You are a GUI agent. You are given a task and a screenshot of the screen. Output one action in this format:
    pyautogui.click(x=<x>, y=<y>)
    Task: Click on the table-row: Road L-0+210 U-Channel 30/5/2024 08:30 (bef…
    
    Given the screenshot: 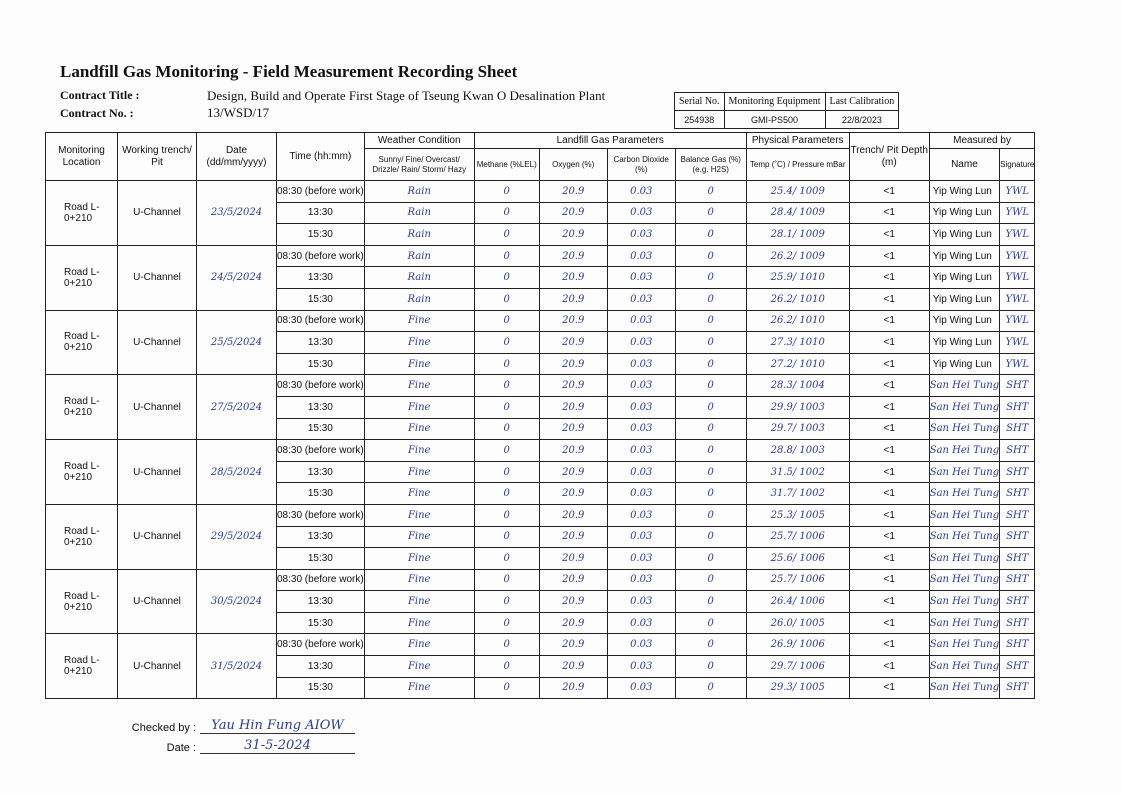 What is the action you would take?
    pyautogui.click(x=540, y=601)
    